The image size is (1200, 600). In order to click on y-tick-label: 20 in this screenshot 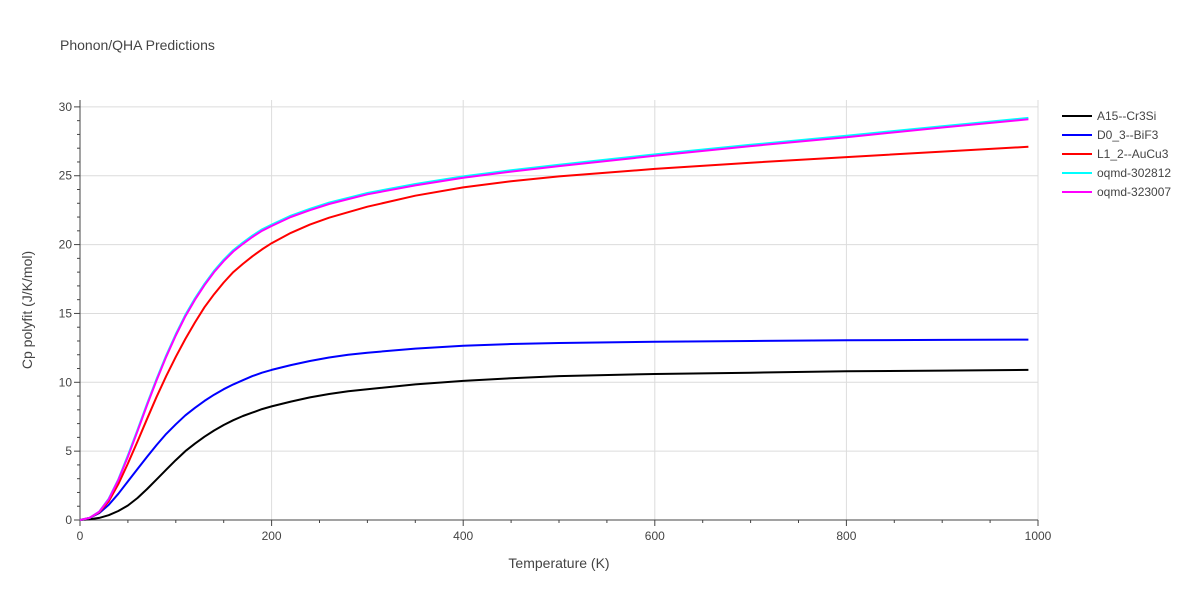, I will do `click(66, 245)`.